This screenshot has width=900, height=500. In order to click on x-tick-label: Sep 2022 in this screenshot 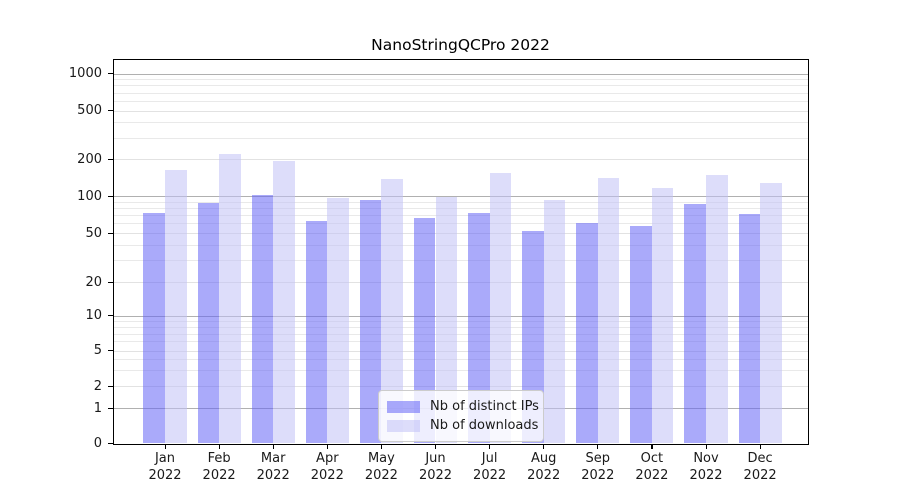, I will do `click(598, 467)`.